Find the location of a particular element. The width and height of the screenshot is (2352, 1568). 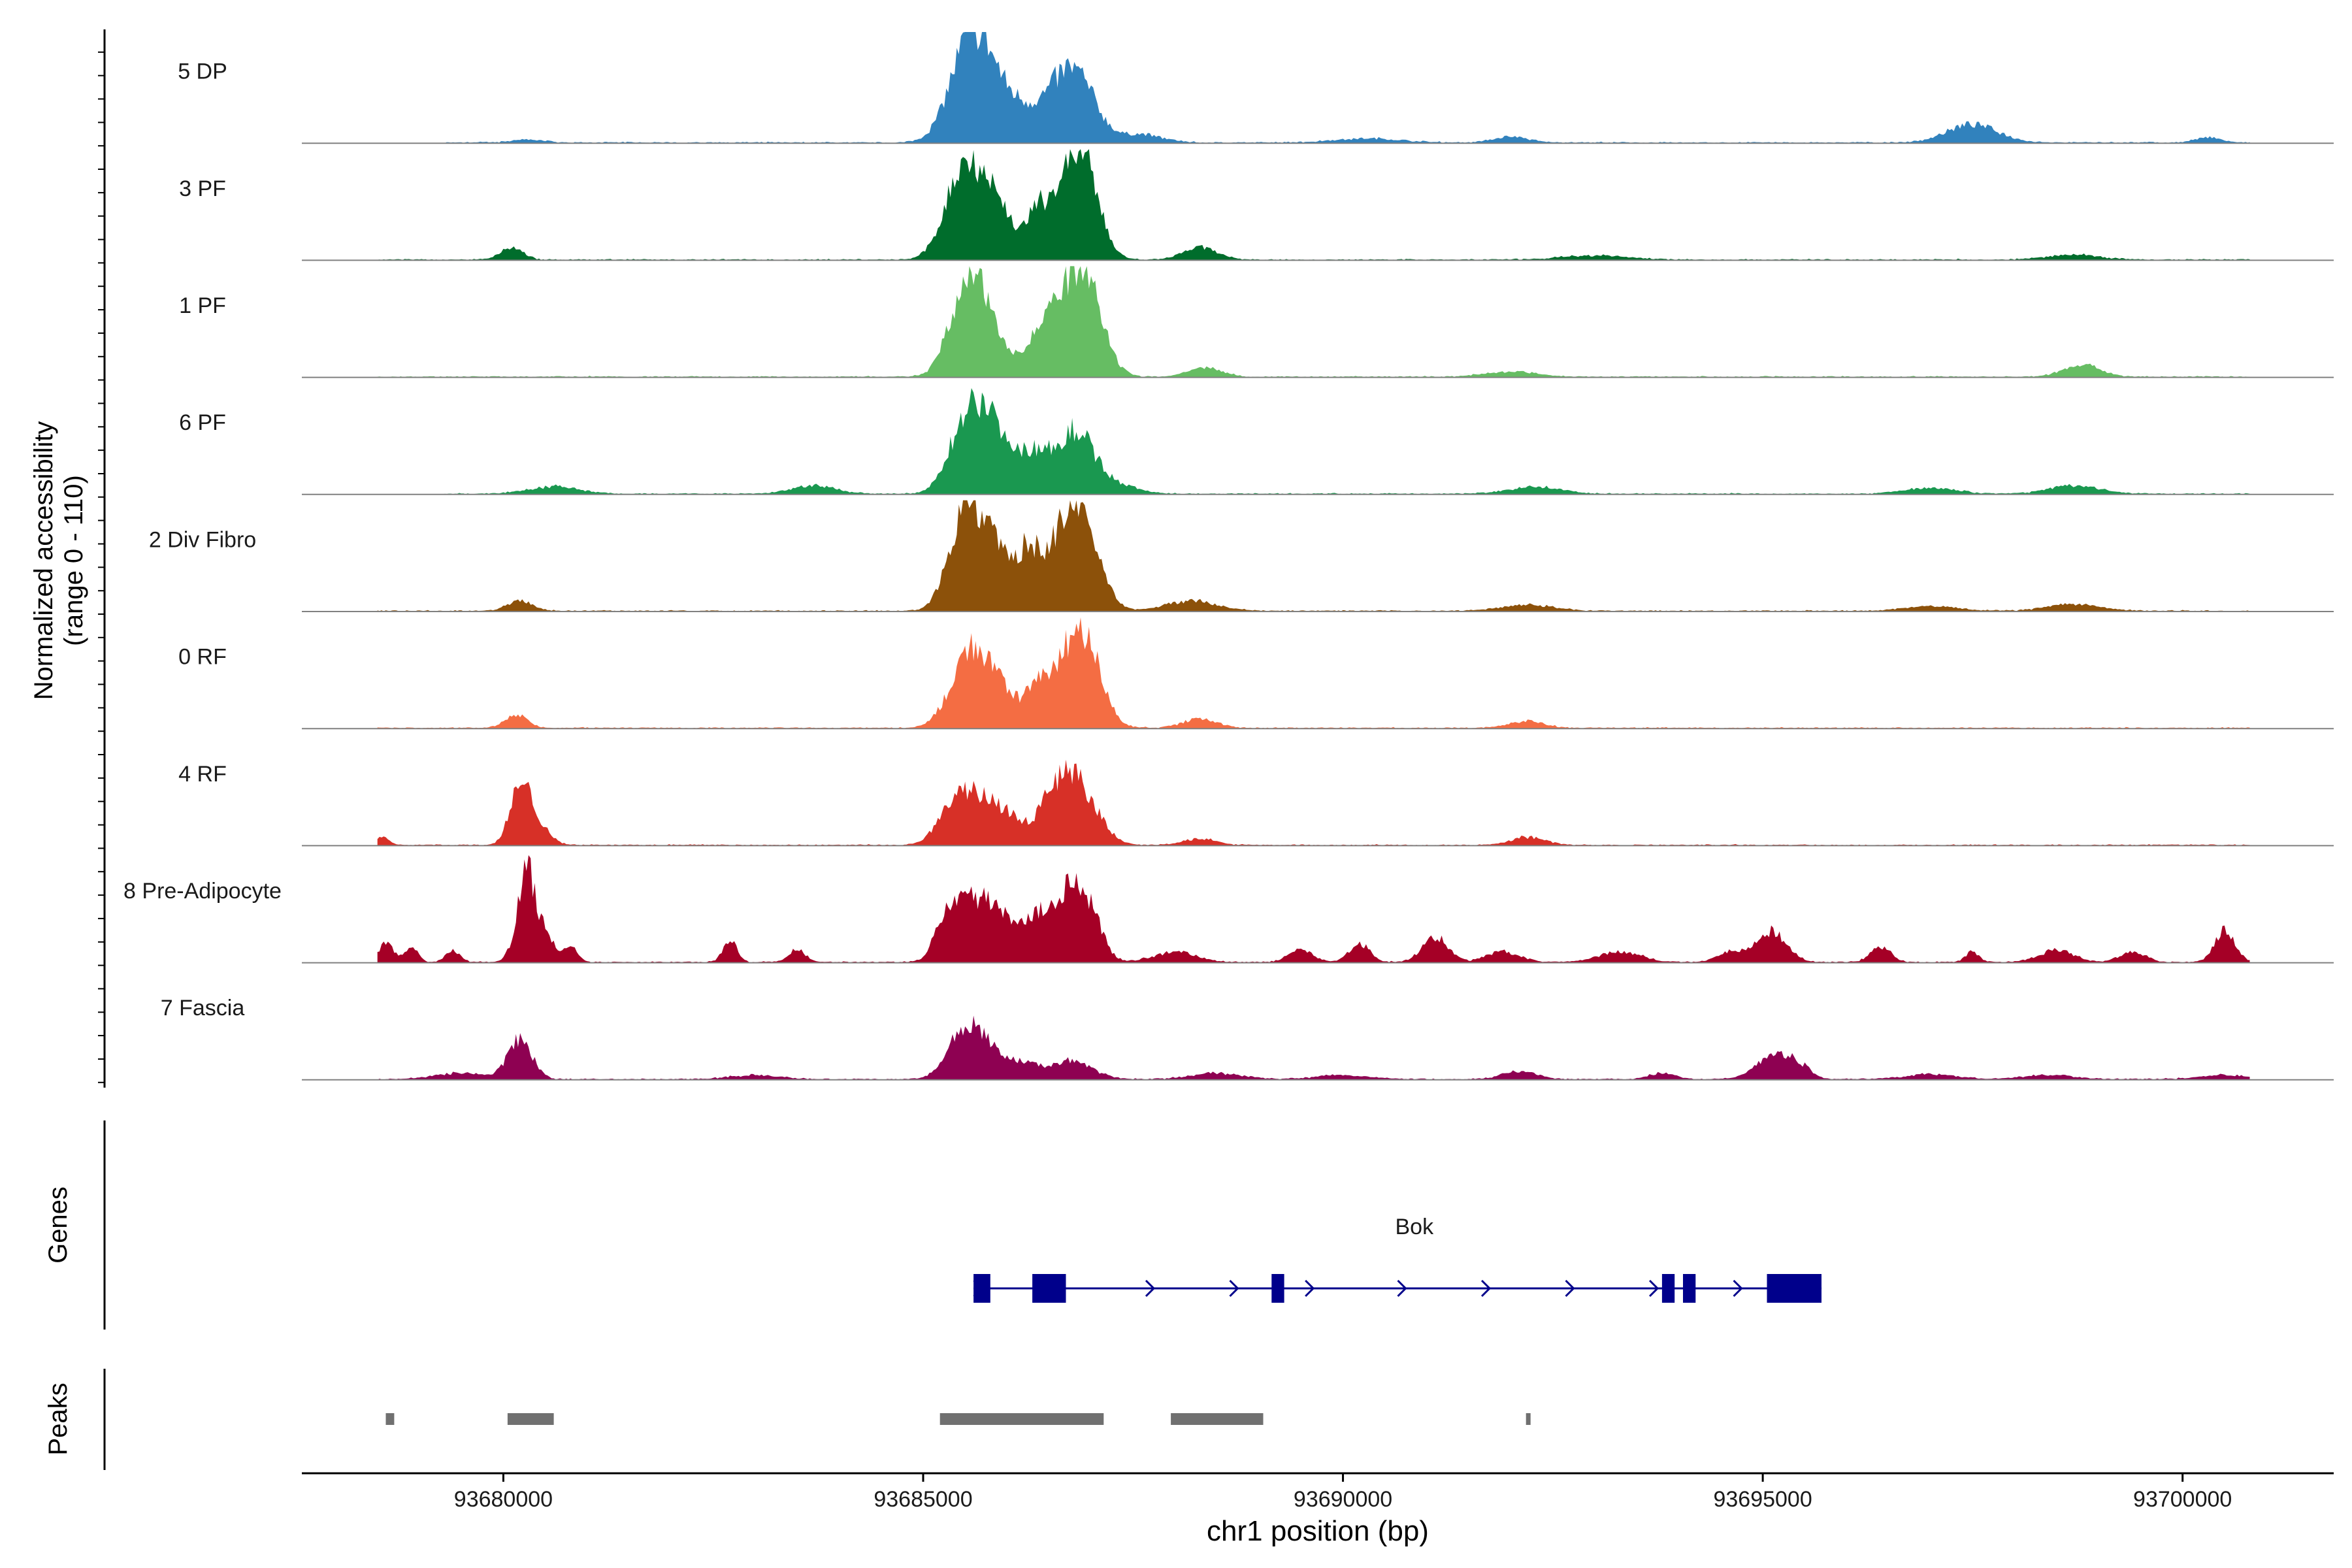

x-tick-label: 93700000 is located at coordinates (2182, 1499).